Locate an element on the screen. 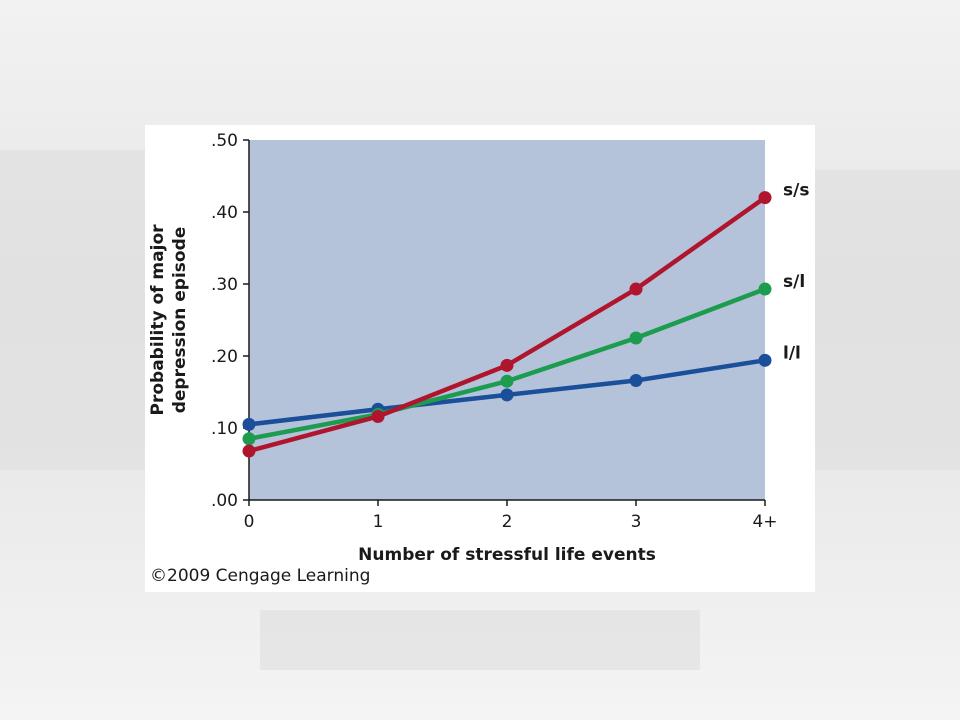 The height and width of the screenshot is (720, 960). x-tick-label: 2 is located at coordinates (507, 522).